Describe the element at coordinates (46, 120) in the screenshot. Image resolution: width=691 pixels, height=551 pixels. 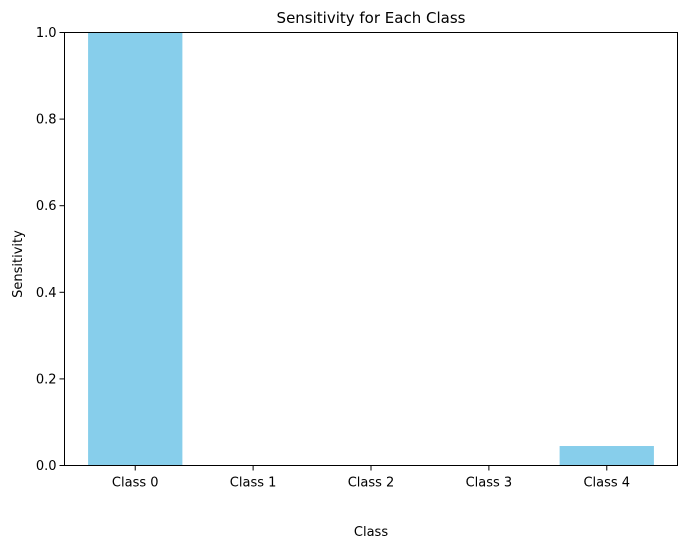
I see `y-tick-label: 0.8` at that location.